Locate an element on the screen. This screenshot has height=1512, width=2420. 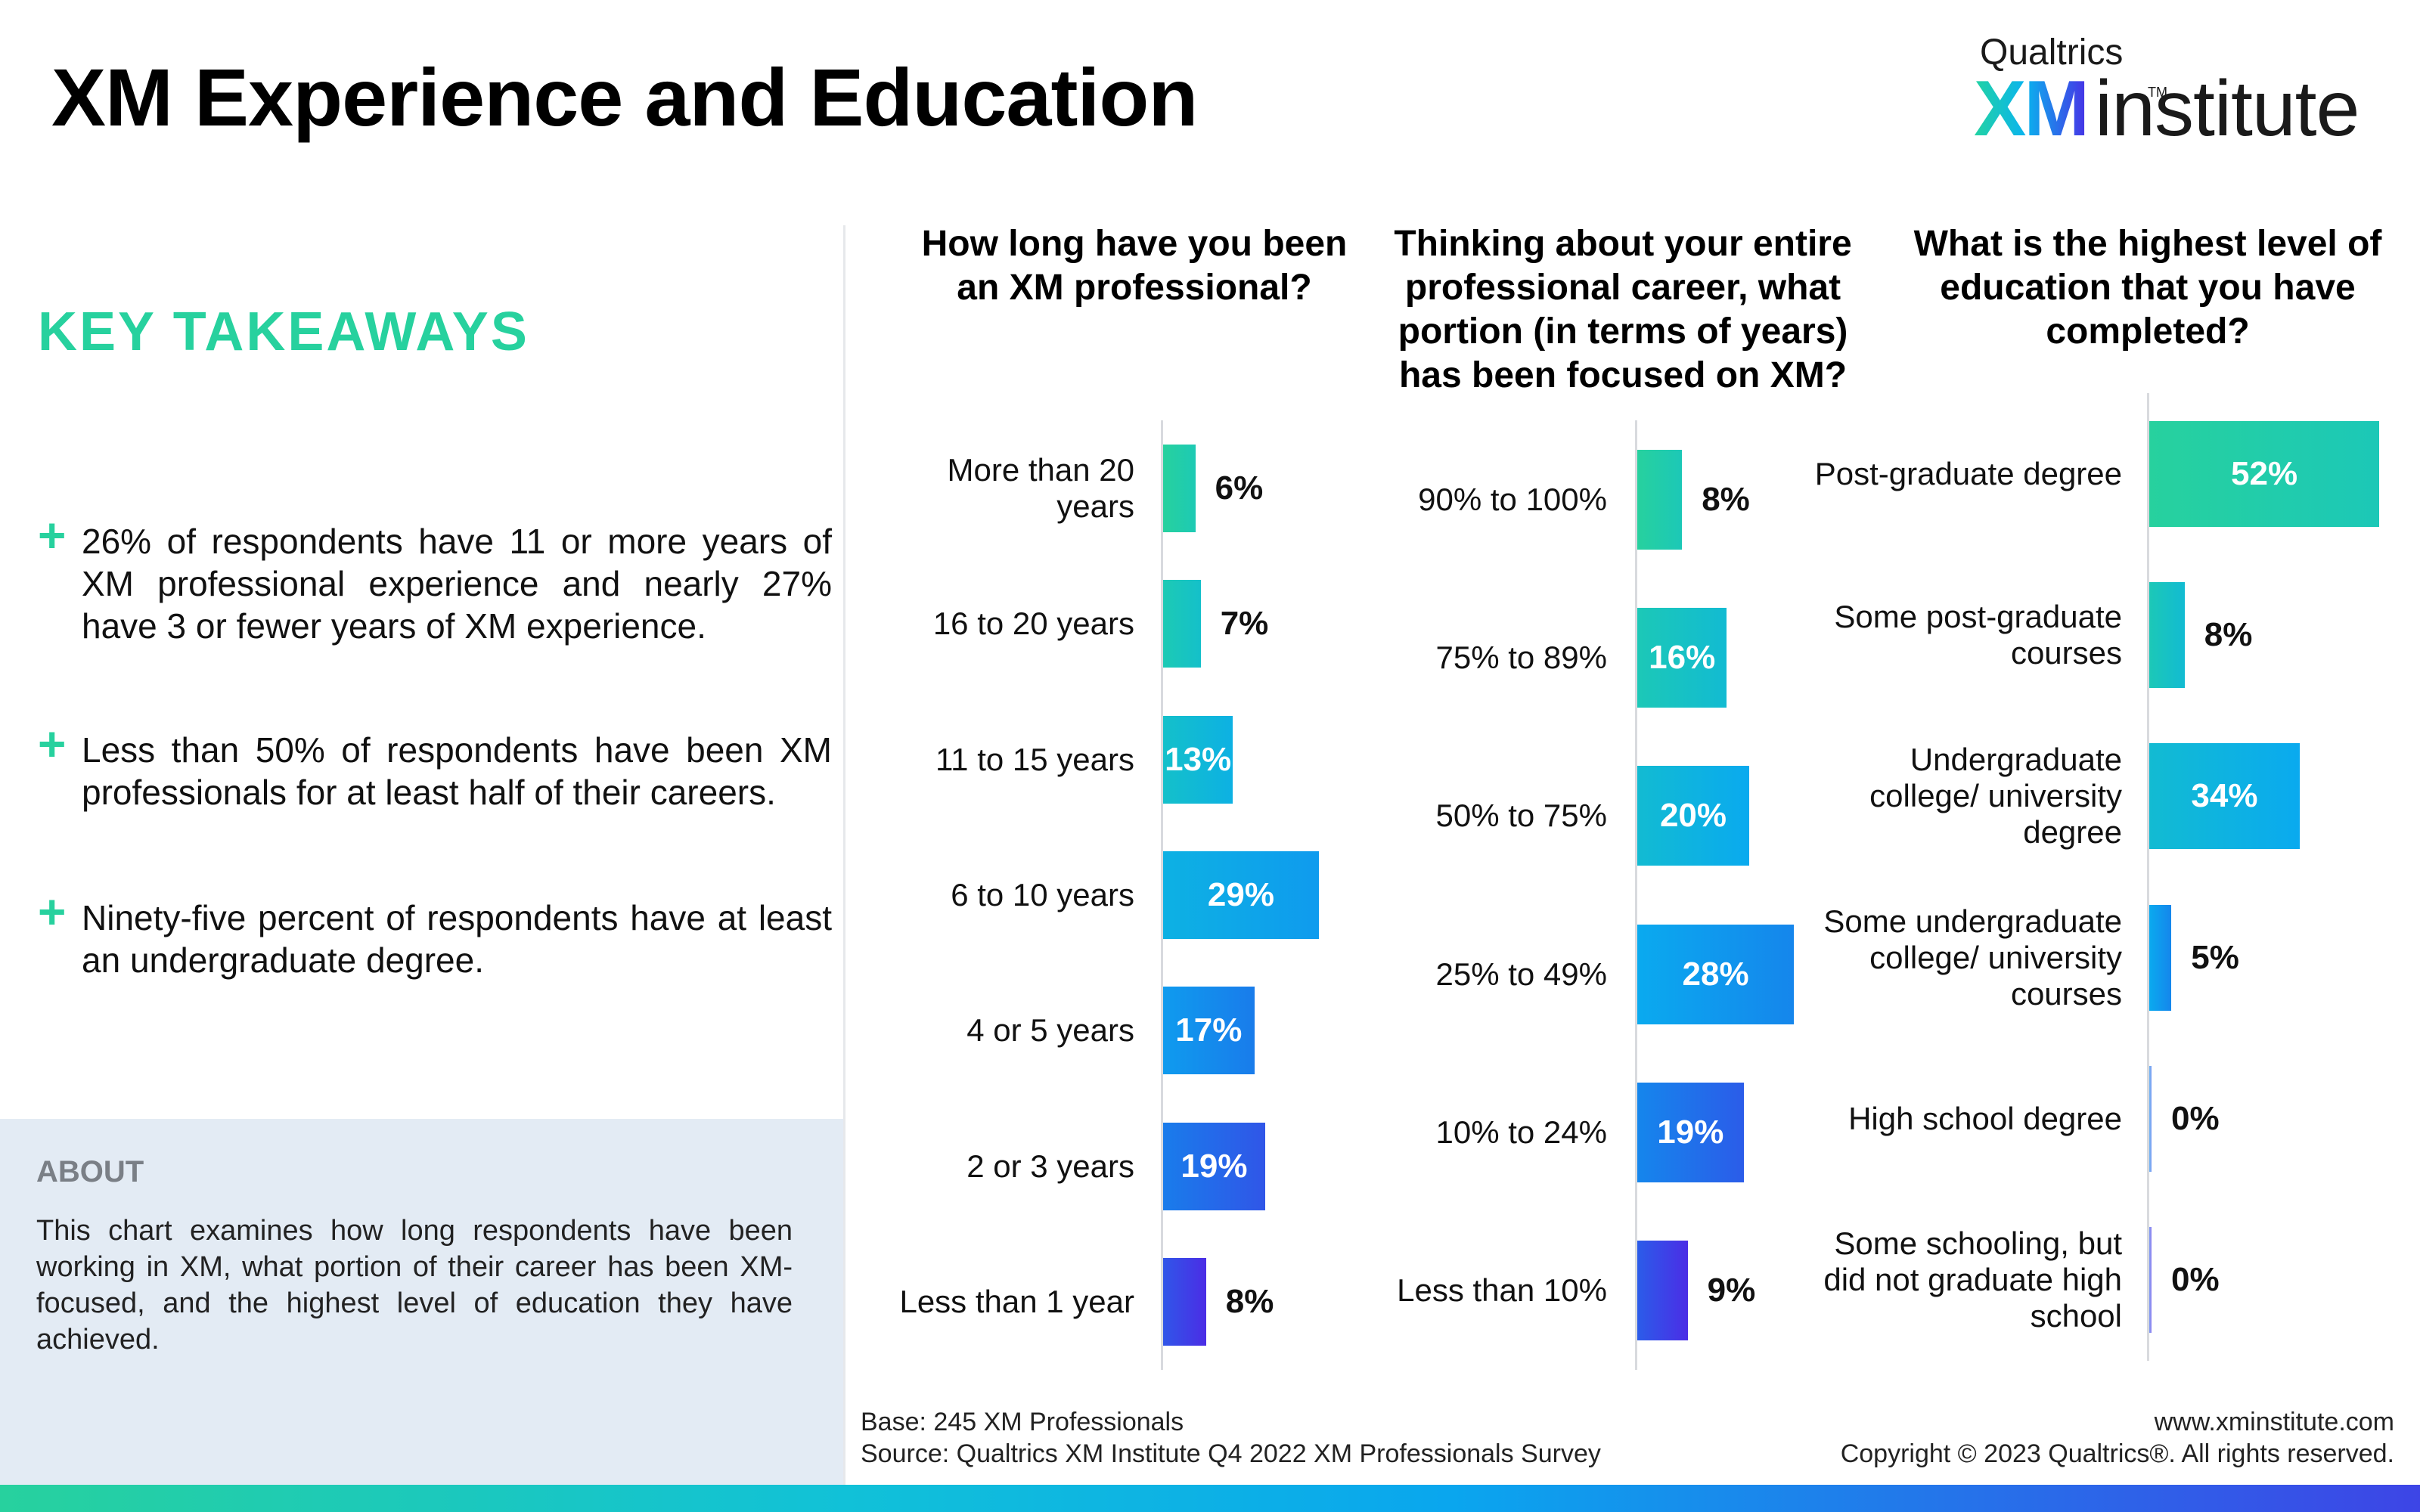
category-label: High school degree is located at coordinates (1985, 1118).